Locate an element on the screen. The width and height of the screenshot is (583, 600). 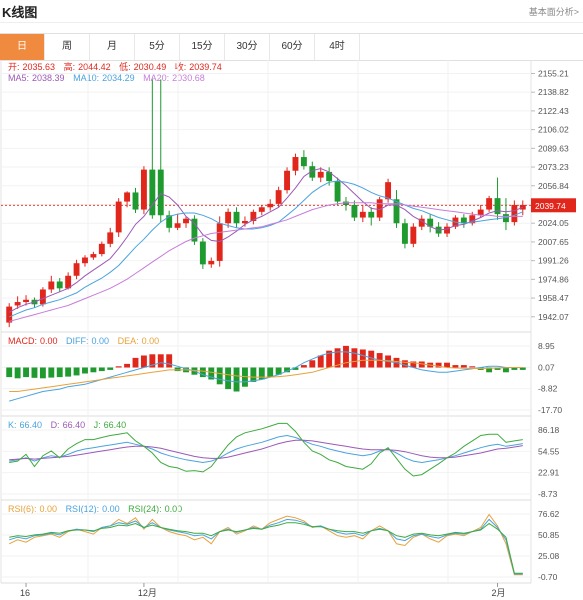
k-line is located at coordinates (266, 449).